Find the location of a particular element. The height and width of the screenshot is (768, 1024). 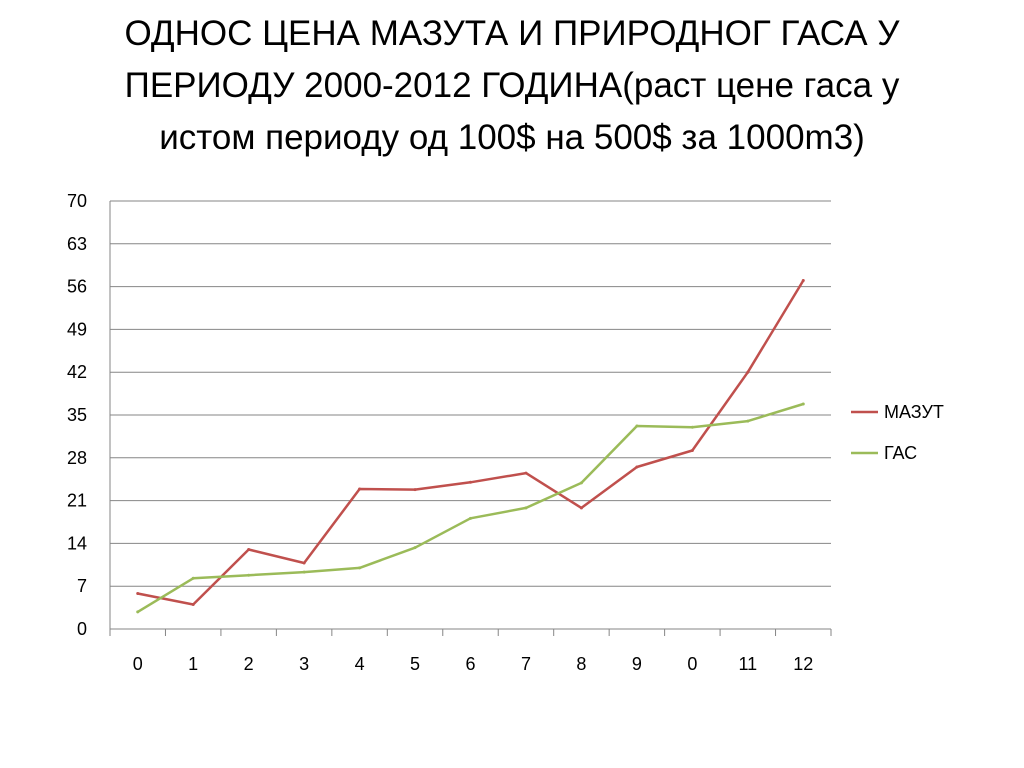

y-tick-label: 70 is located at coordinates (77, 201).